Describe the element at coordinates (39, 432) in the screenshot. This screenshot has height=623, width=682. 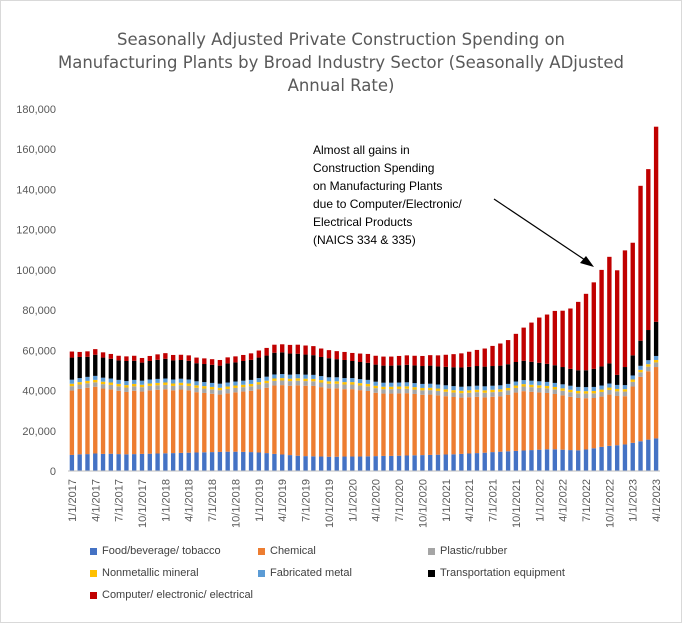
I see `y-tick-label: 20,000` at that location.